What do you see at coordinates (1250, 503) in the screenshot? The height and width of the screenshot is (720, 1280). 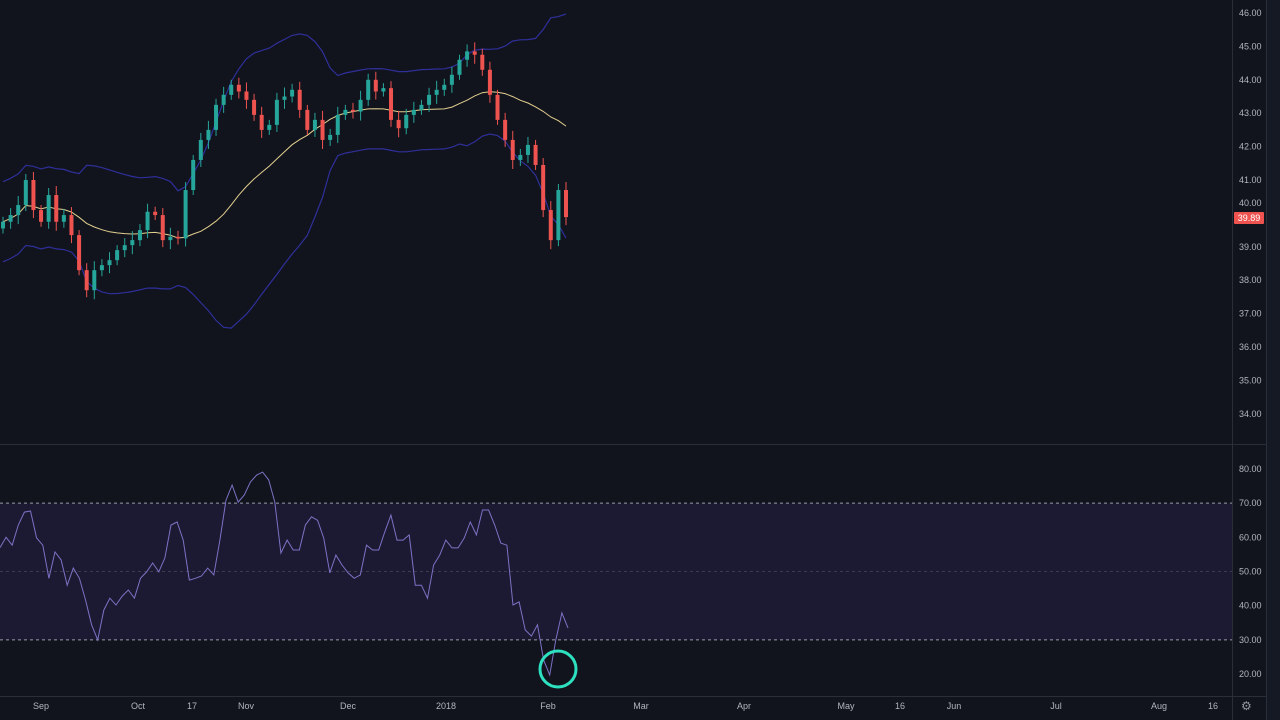 I see `rsi-tick-label: 70.00` at bounding box center [1250, 503].